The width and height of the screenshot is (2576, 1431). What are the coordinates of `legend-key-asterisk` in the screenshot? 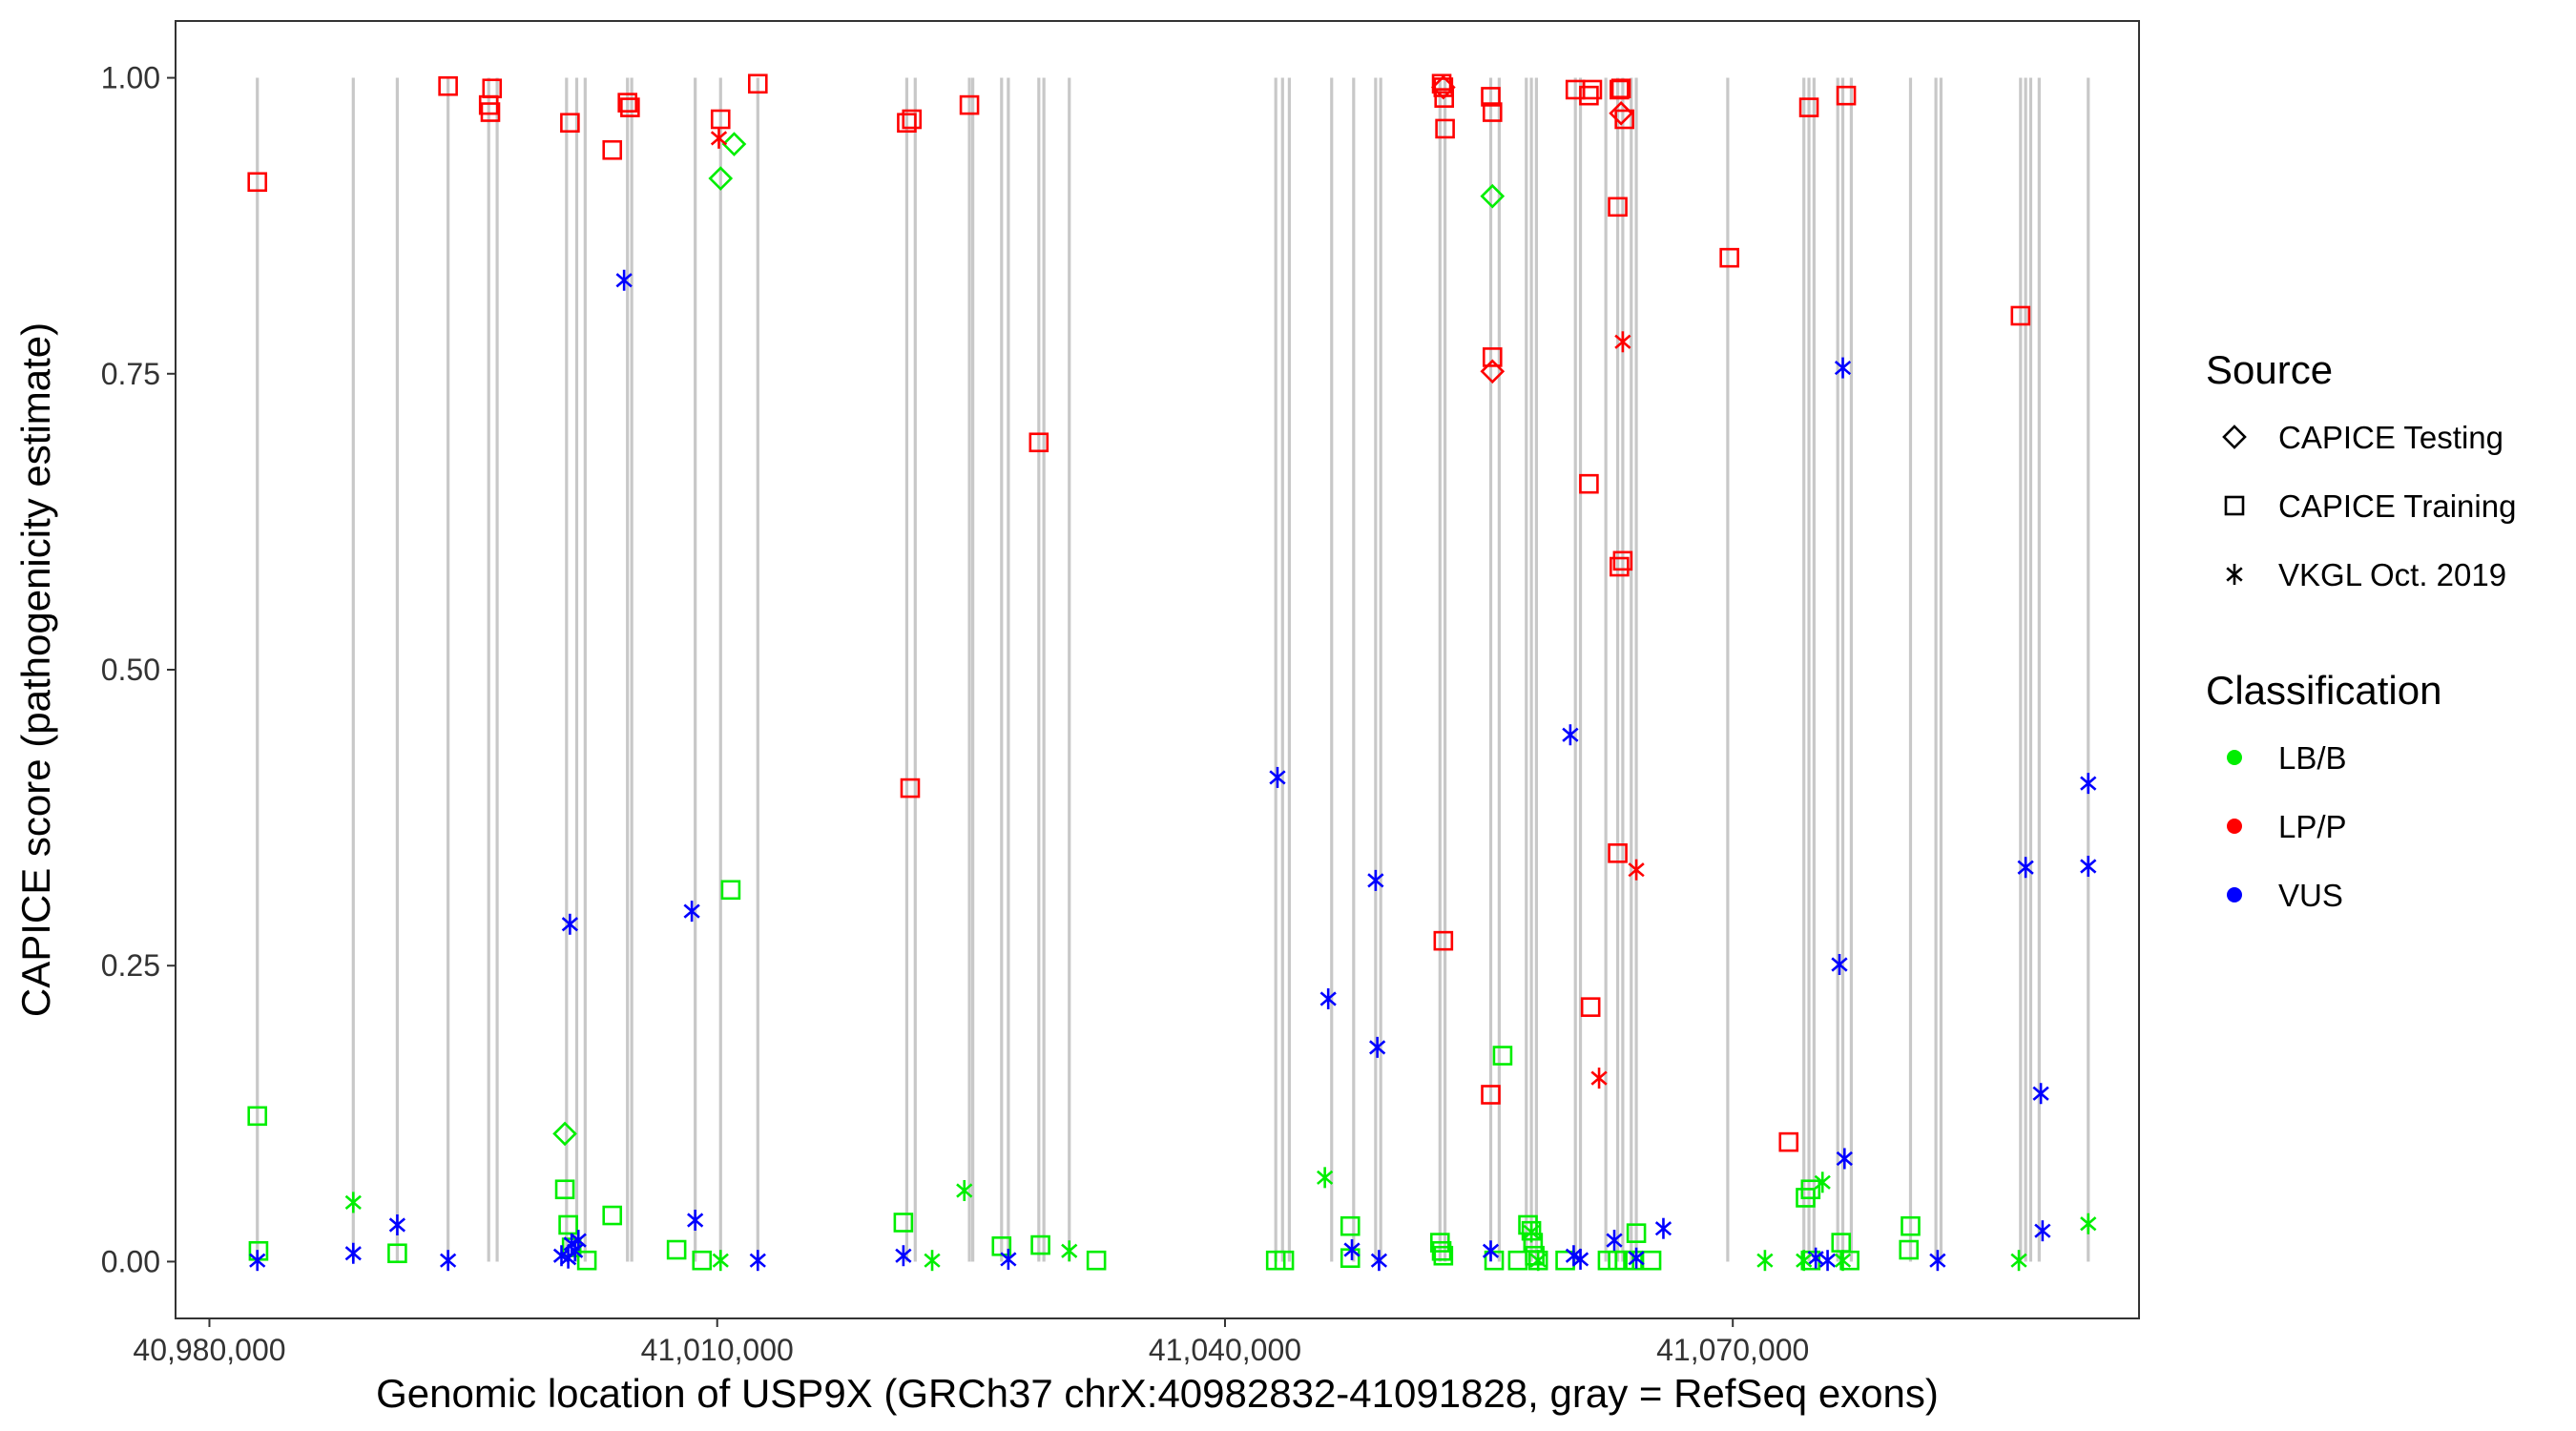 It's located at (2234, 574).